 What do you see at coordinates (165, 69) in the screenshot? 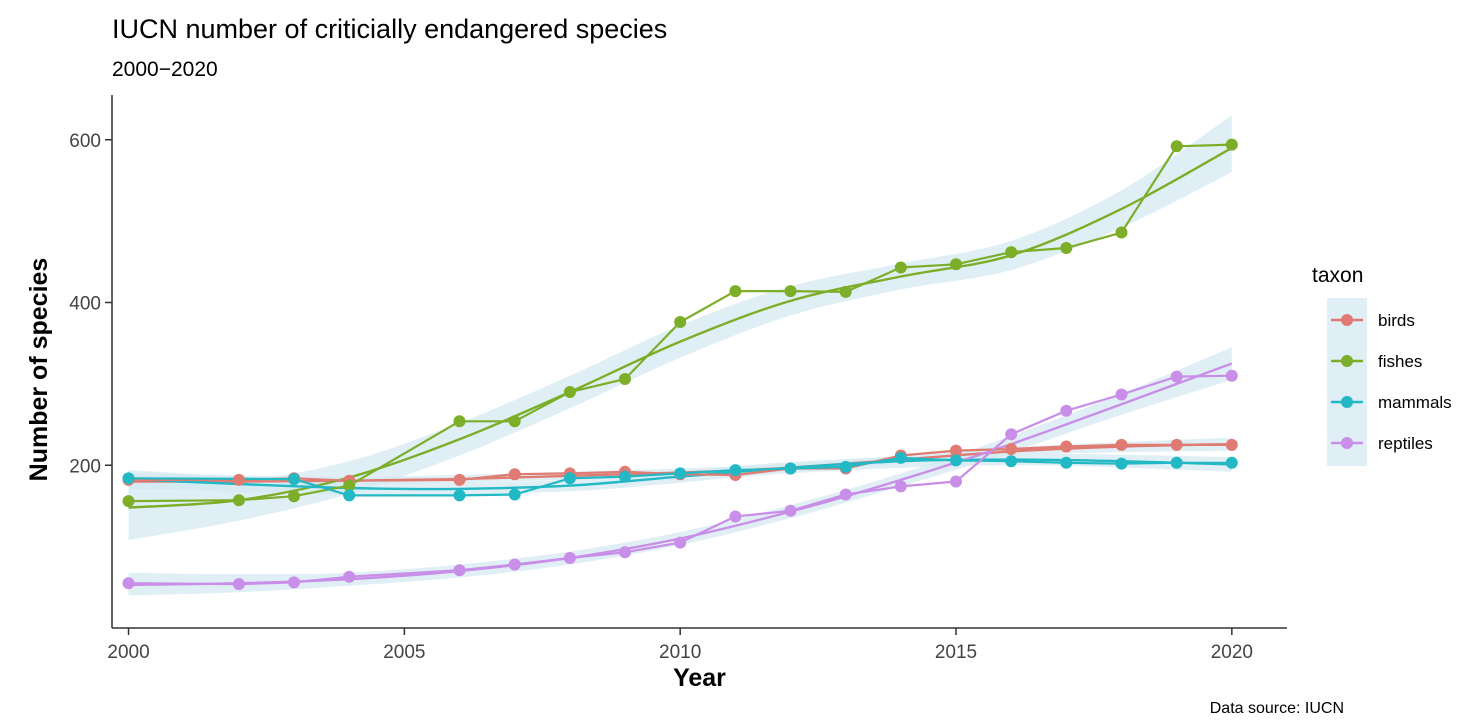
I see `chart-subtitle: 2000−2020` at bounding box center [165, 69].